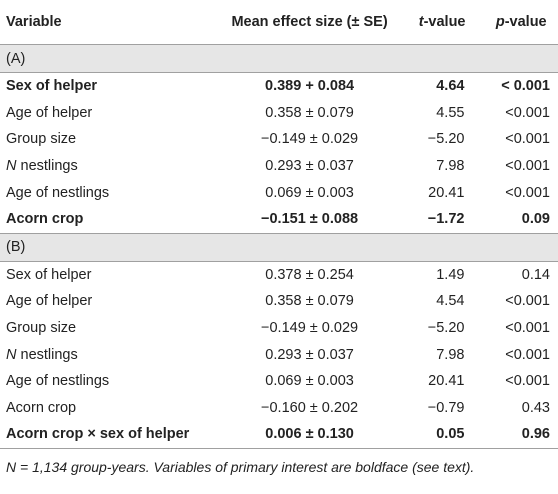  What do you see at coordinates (535, 274) in the screenshot?
I see `cell-p-value: 0.14` at bounding box center [535, 274].